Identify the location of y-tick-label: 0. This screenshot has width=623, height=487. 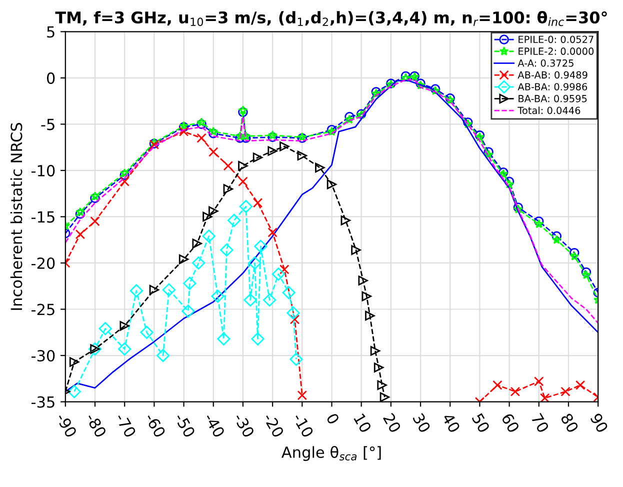
(50, 78).